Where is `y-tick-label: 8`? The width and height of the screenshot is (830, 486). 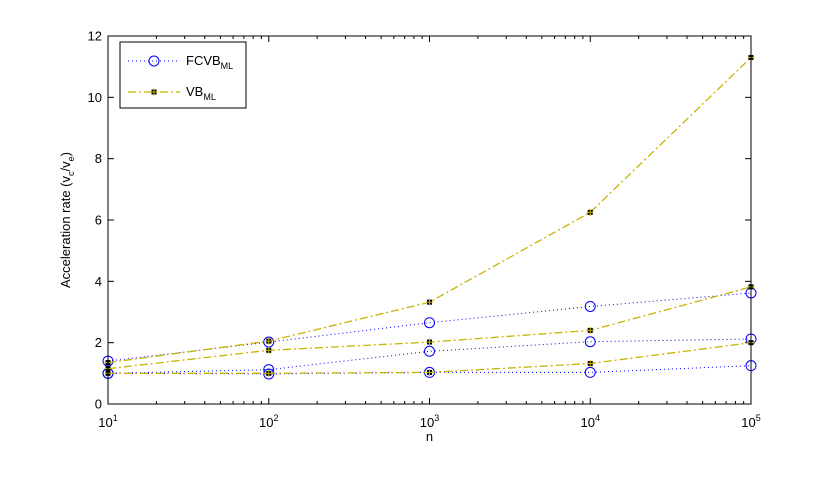
y-tick-label: 8 is located at coordinates (98, 158).